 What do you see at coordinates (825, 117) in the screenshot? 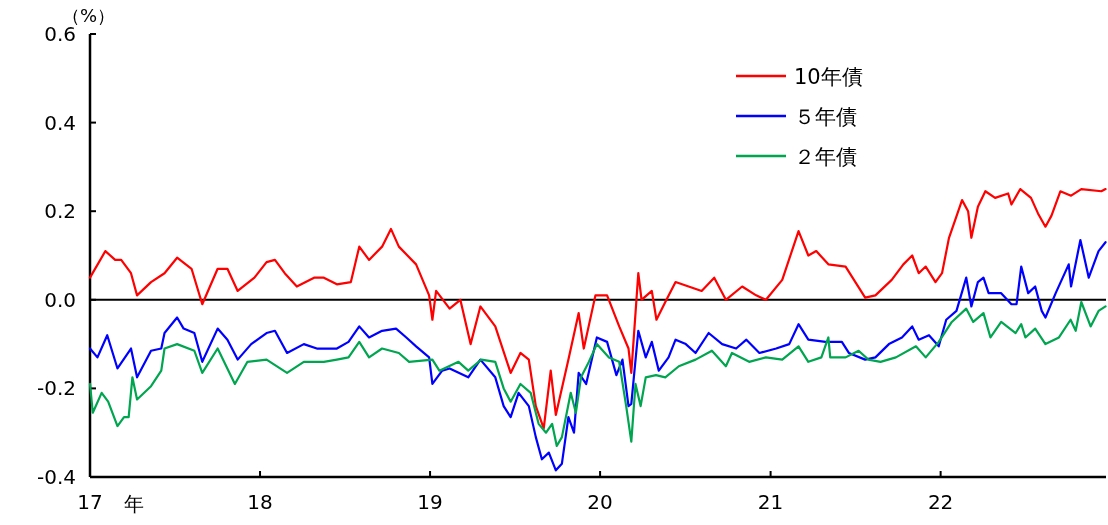
I see `legend-label: ５年債` at bounding box center [825, 117].